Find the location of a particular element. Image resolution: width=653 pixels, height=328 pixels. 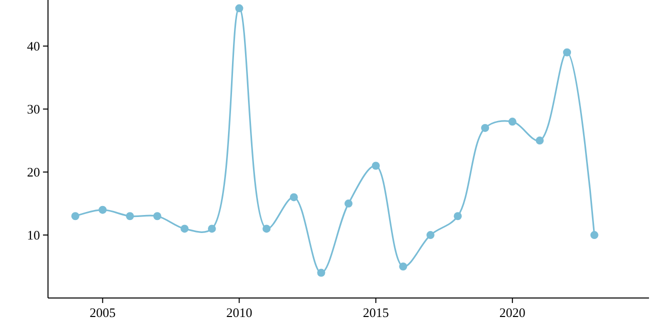

x-tick-label: 2005 is located at coordinates (103, 312).